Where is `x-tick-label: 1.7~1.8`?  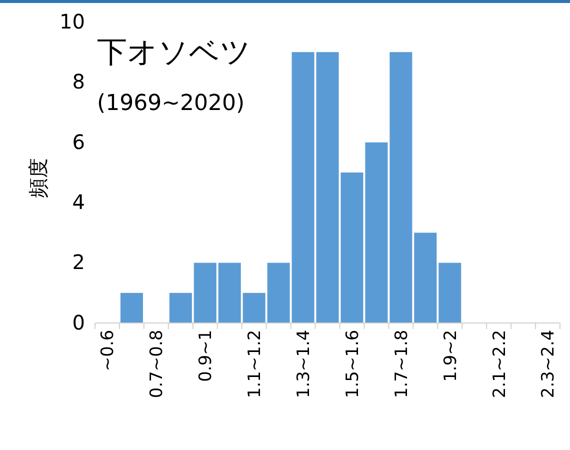 x-tick-label: 1.7~1.8 is located at coordinates (402, 364).